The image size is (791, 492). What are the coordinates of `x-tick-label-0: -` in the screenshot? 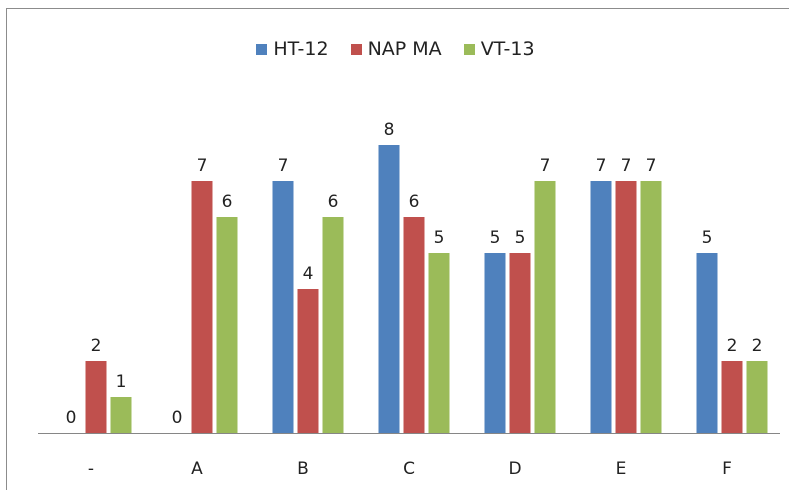 It's located at (91, 469).